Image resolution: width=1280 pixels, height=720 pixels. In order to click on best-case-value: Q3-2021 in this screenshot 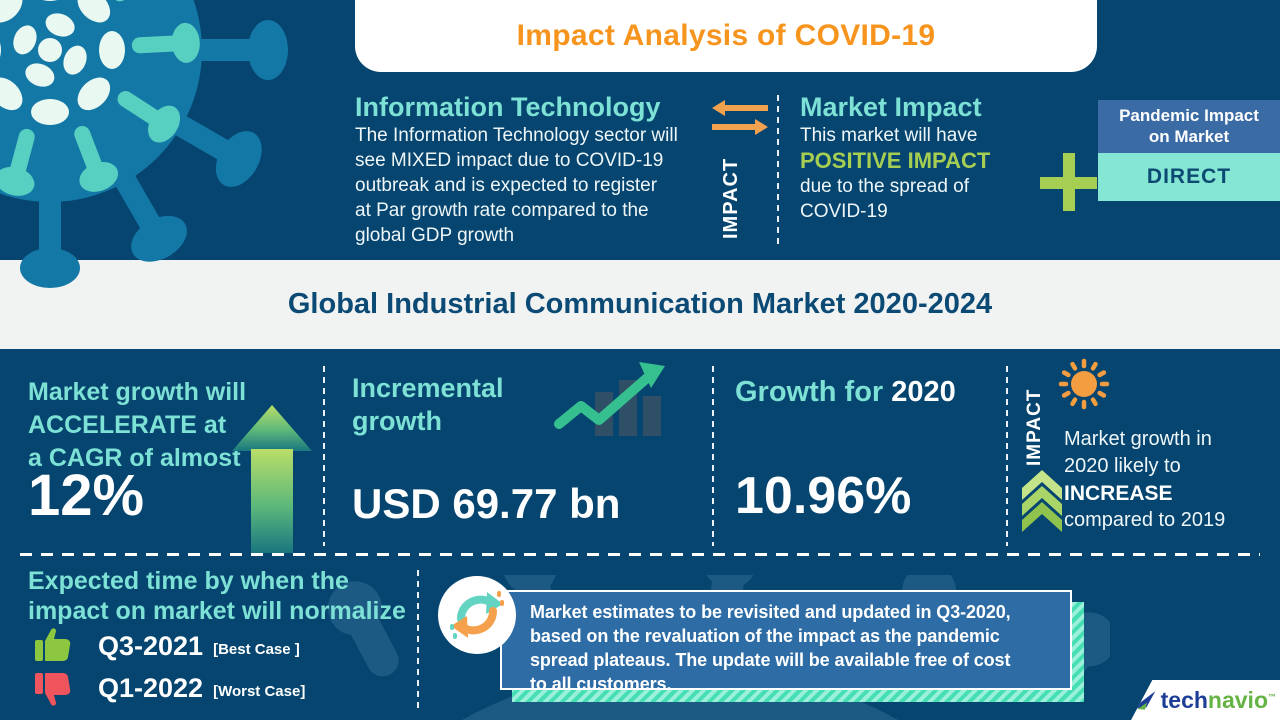, I will do `click(151, 645)`.